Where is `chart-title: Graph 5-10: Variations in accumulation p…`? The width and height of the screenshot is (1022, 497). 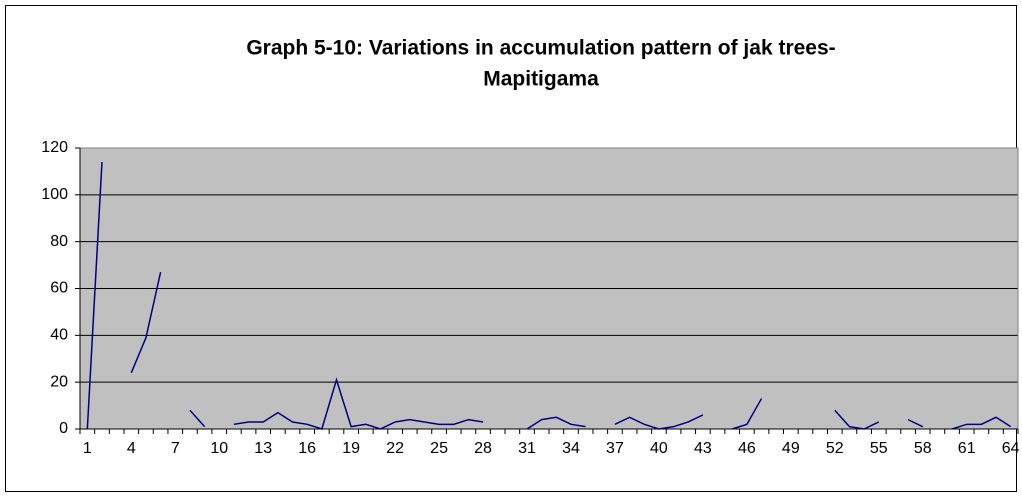 chart-title: Graph 5-10: Variations in accumulation p… is located at coordinates (540, 48).